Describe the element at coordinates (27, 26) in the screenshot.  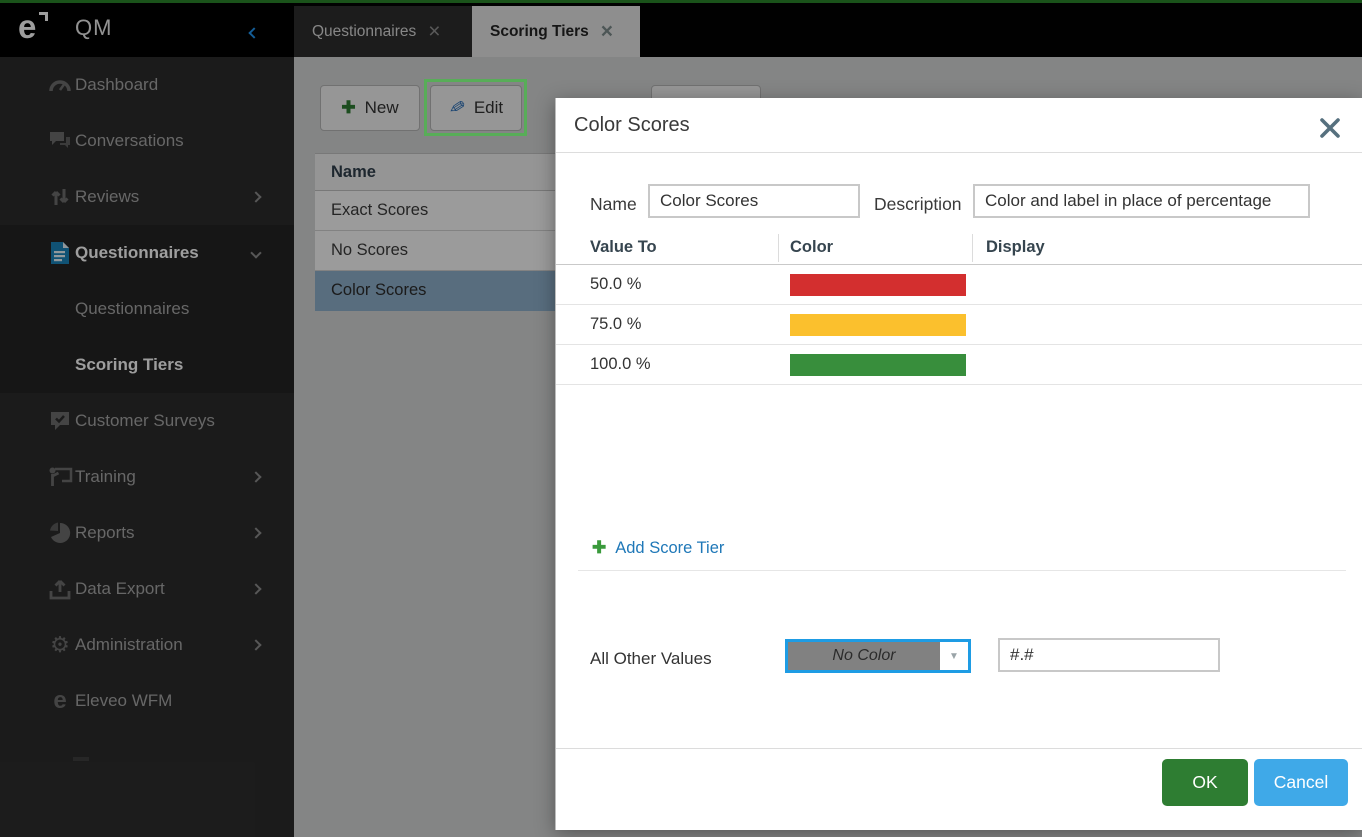
I see `eleveo-logo-letter: e` at that location.